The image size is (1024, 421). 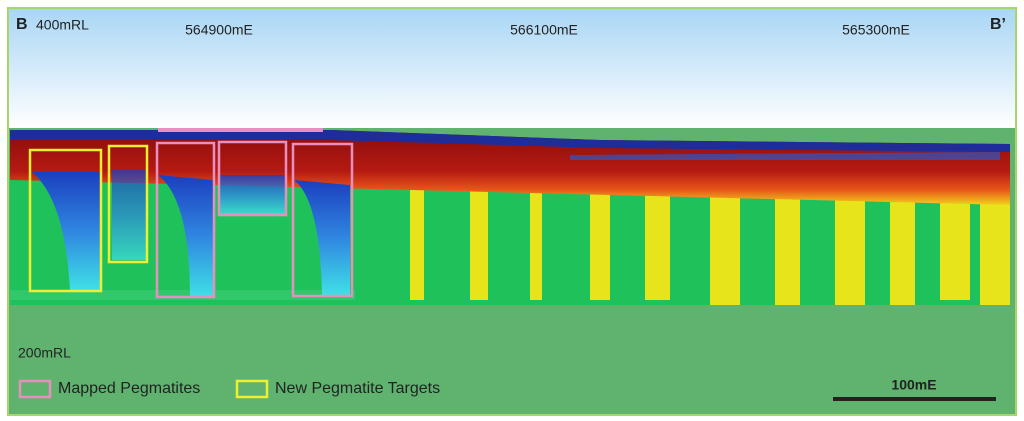 What do you see at coordinates (22, 24) in the screenshot?
I see `section-label: B` at bounding box center [22, 24].